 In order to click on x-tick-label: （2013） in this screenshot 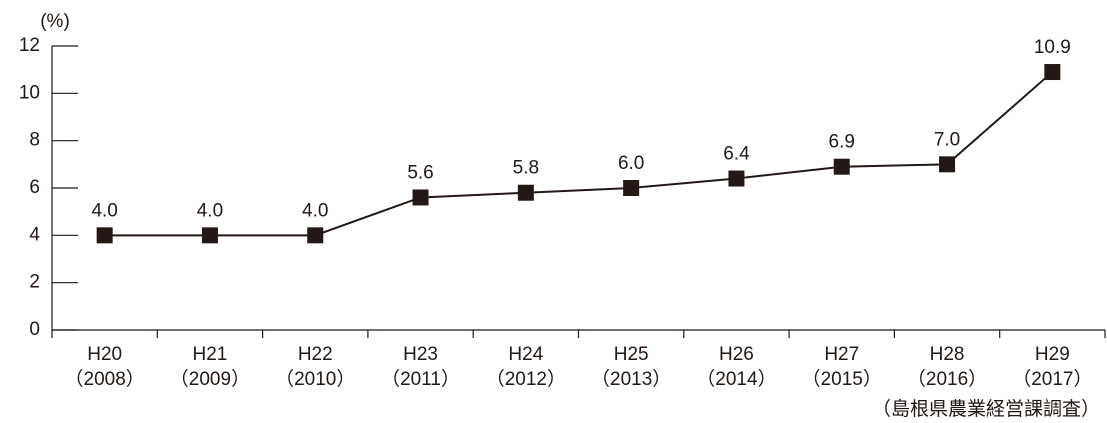, I will do `click(631, 379)`.